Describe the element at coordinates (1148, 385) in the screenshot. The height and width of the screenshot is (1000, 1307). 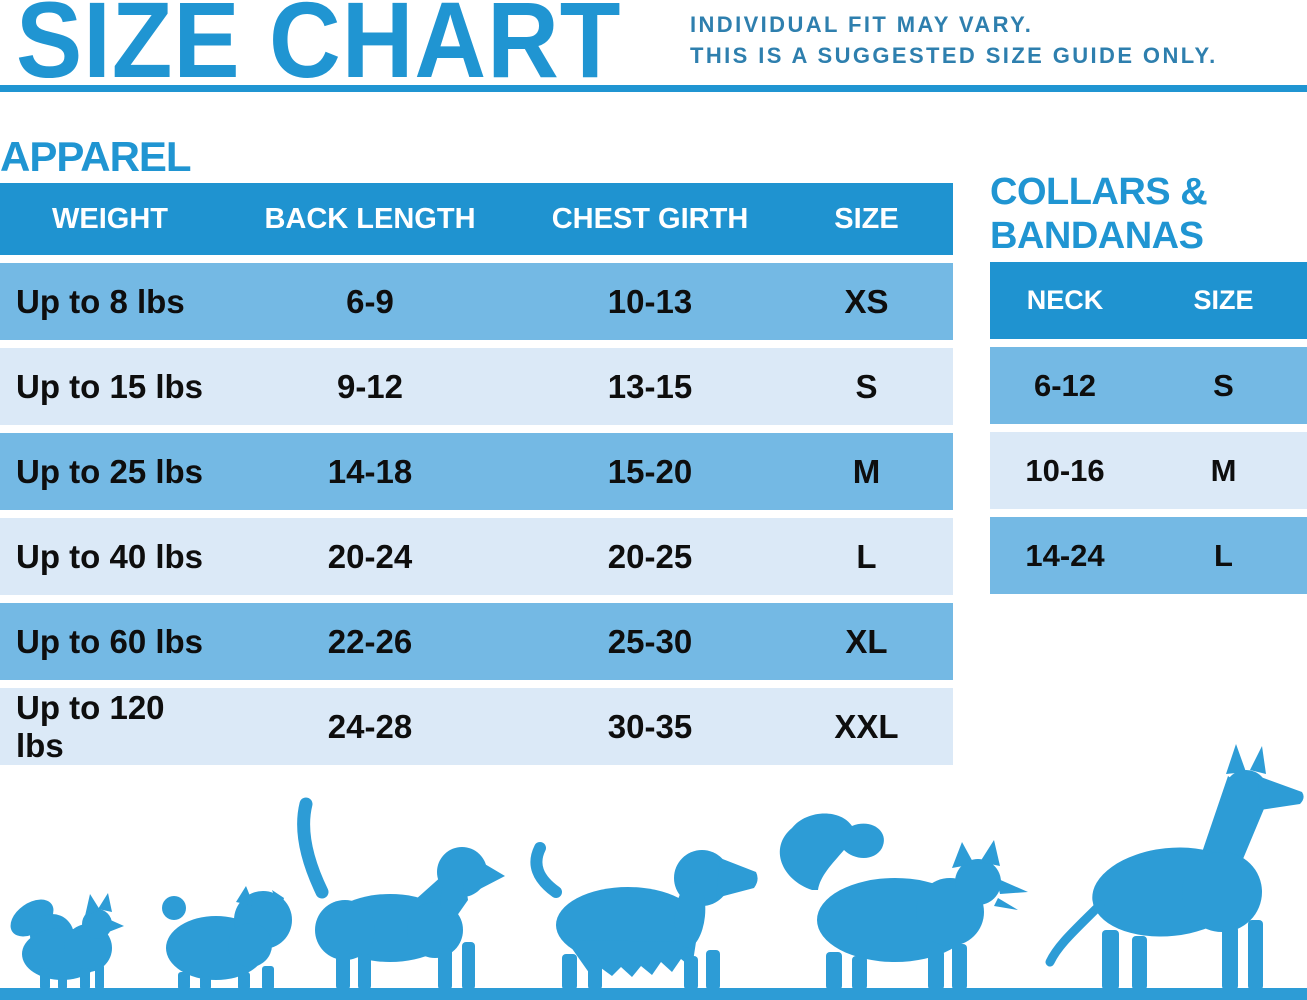
I see `table-row: 6-12 S` at that location.